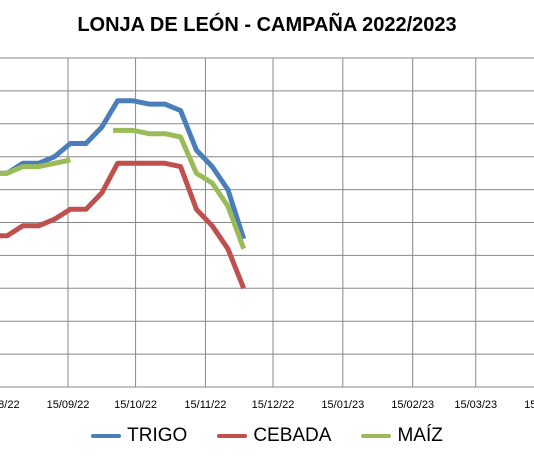 Image resolution: width=534 pixels, height=462 pixels. What do you see at coordinates (475, 405) in the screenshot?
I see `x-tick-label: 15/03/23` at bounding box center [475, 405].